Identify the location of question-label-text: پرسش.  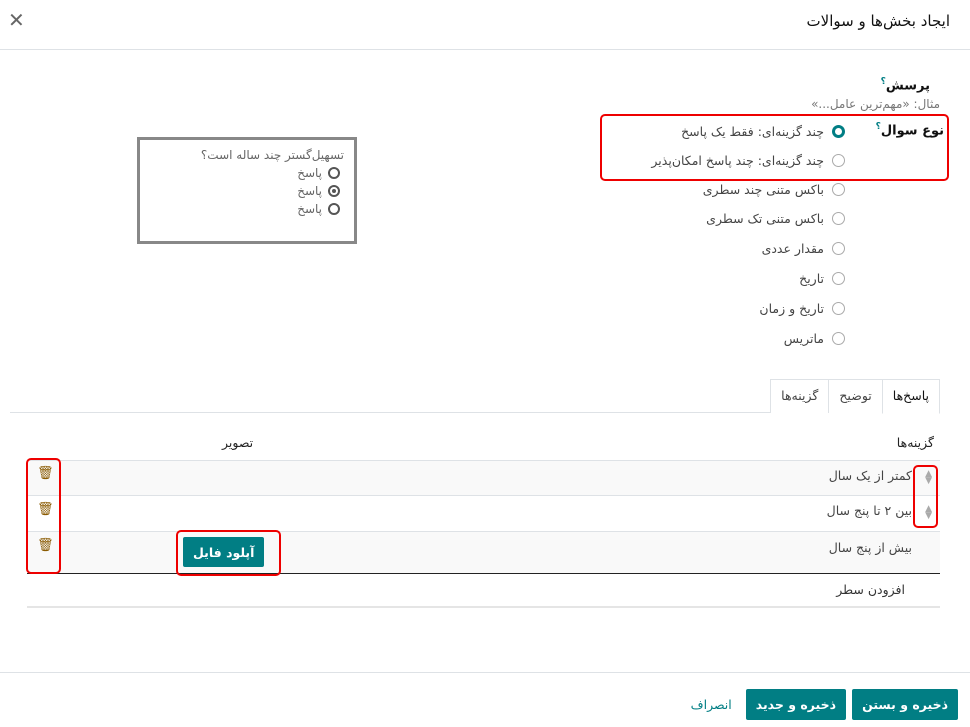
(907, 86).